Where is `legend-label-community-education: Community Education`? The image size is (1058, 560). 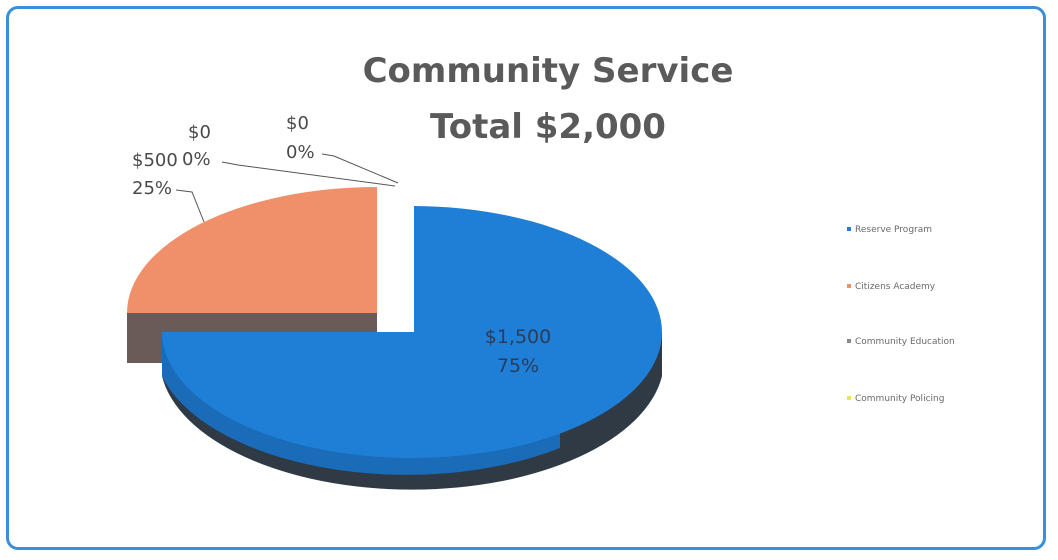 legend-label-community-education: Community Education is located at coordinates (905, 342).